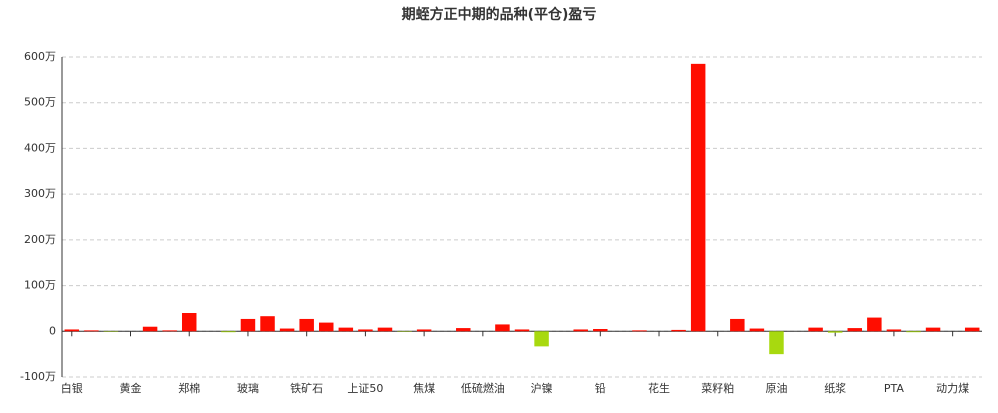 The width and height of the screenshot is (998, 413). Describe the element at coordinates (38, 376) in the screenshot. I see `y-tick-label: -100万` at that location.